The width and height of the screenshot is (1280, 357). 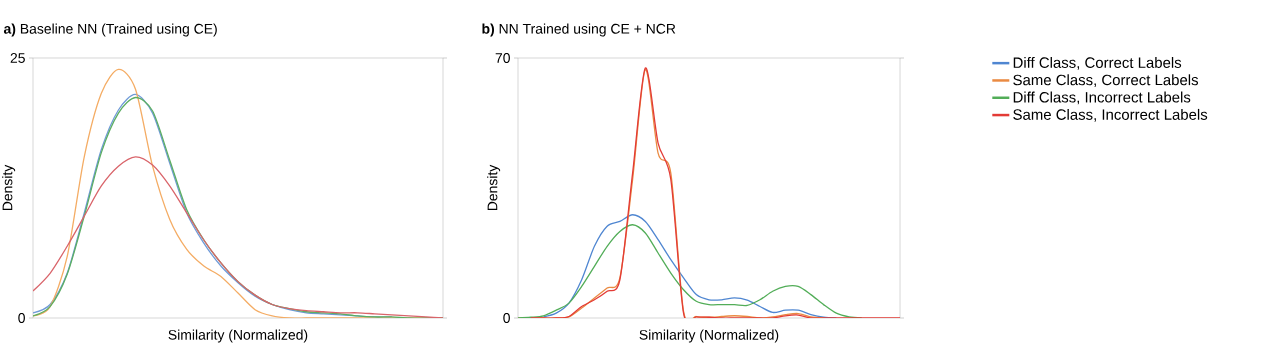 I want to click on chart-title: a) Baseline NN (Trained using CE), so click(x=110, y=30).